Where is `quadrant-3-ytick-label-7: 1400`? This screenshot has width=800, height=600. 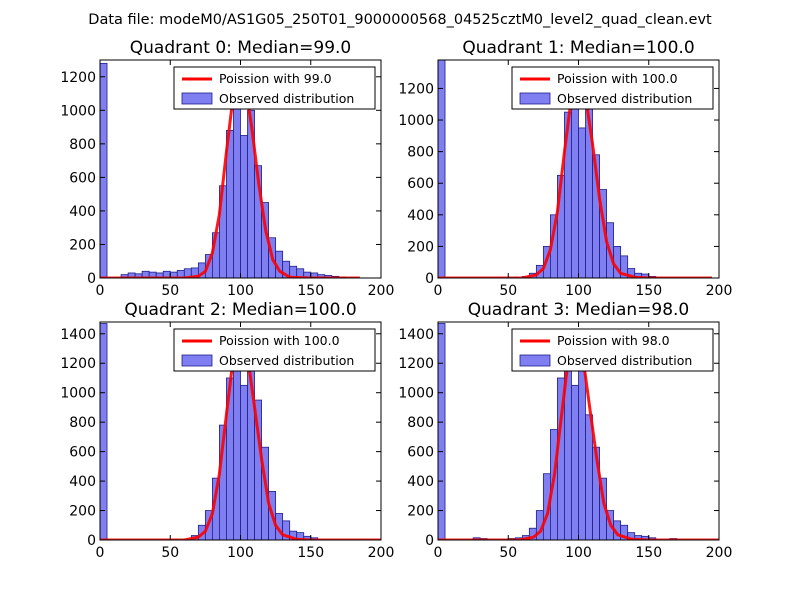 quadrant-3-ytick-label-7: 1400 is located at coordinates (416, 335).